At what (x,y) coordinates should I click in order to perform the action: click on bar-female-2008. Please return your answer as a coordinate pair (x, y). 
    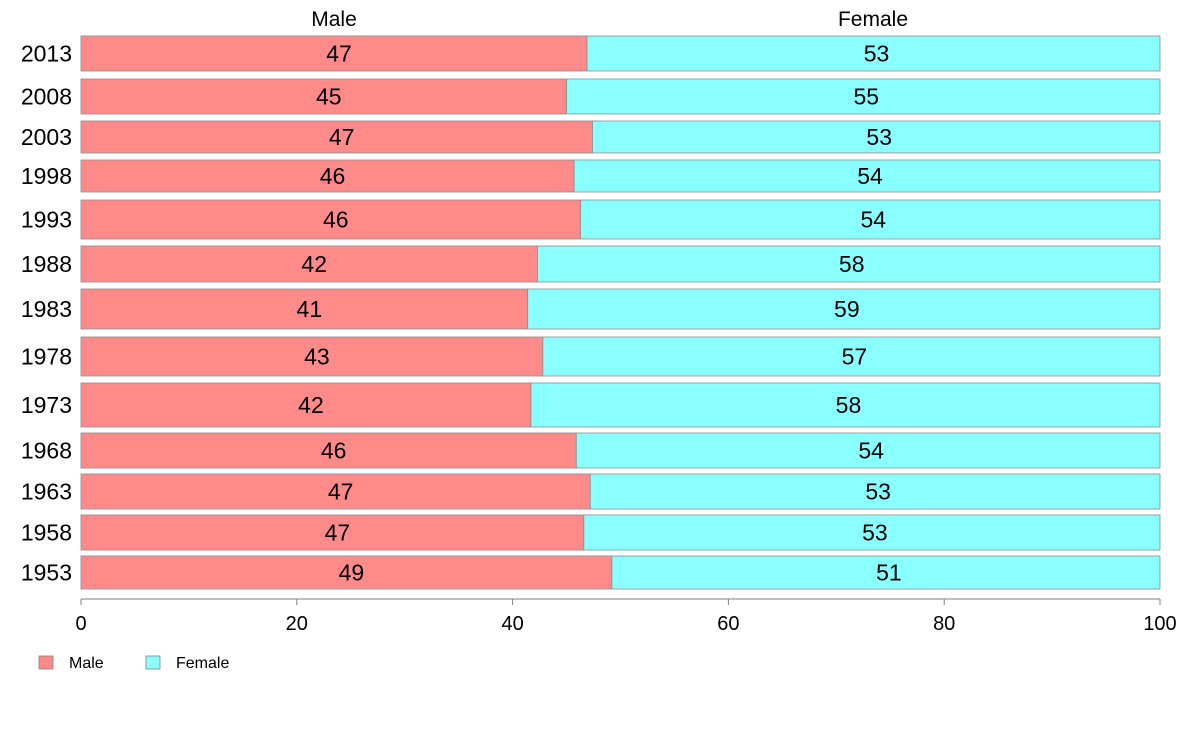
    Looking at the image, I should click on (863, 96).